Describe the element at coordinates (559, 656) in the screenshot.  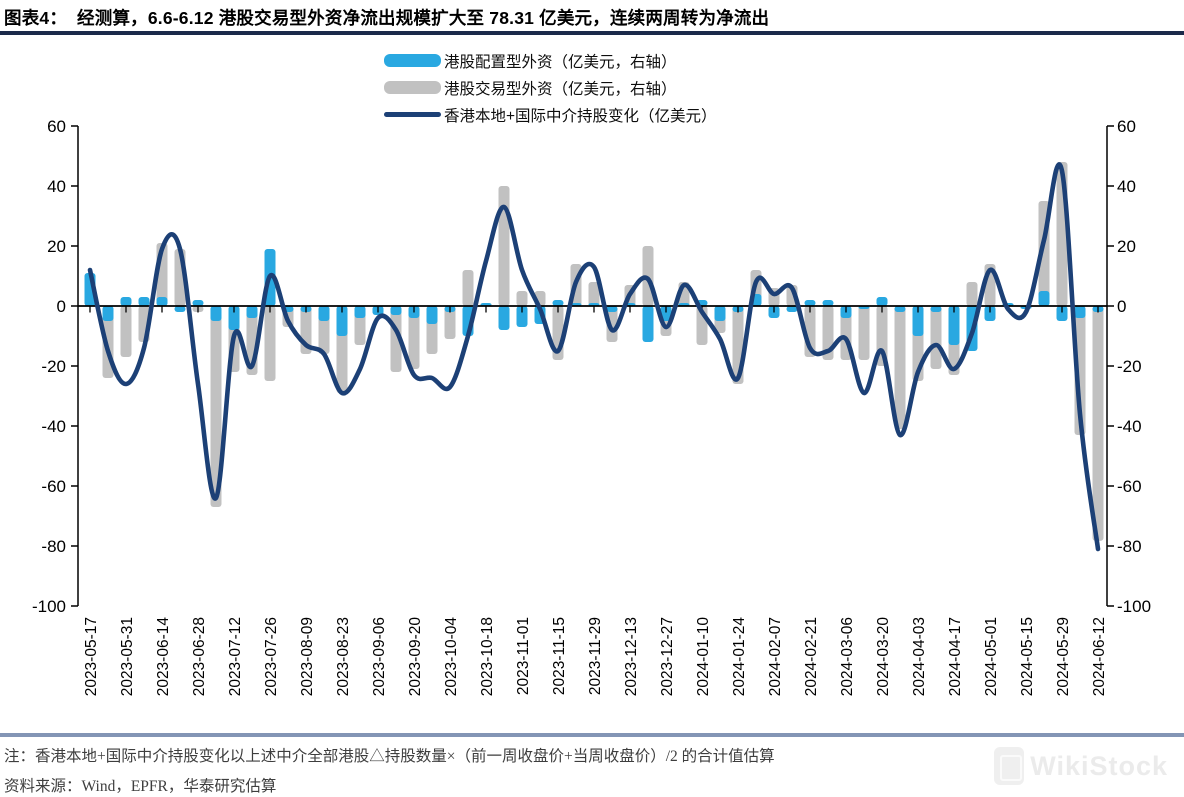
I see `x-tick-label: 2023-11-15` at that location.